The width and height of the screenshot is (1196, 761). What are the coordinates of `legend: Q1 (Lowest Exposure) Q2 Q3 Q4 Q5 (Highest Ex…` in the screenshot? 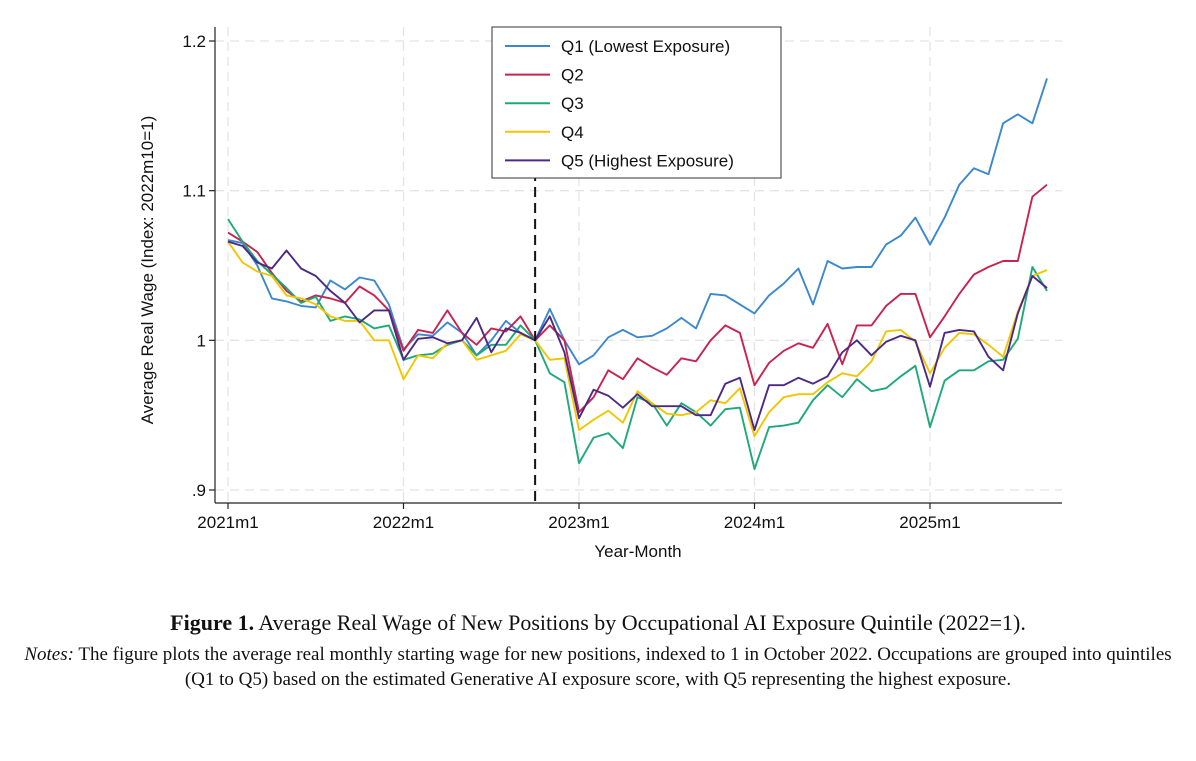 It's located at (636, 102).